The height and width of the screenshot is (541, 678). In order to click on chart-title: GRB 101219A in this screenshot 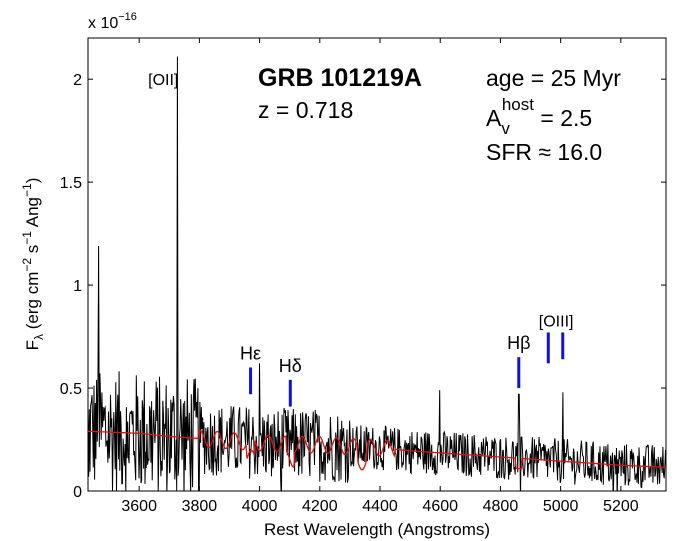, I will do `click(340, 78)`.